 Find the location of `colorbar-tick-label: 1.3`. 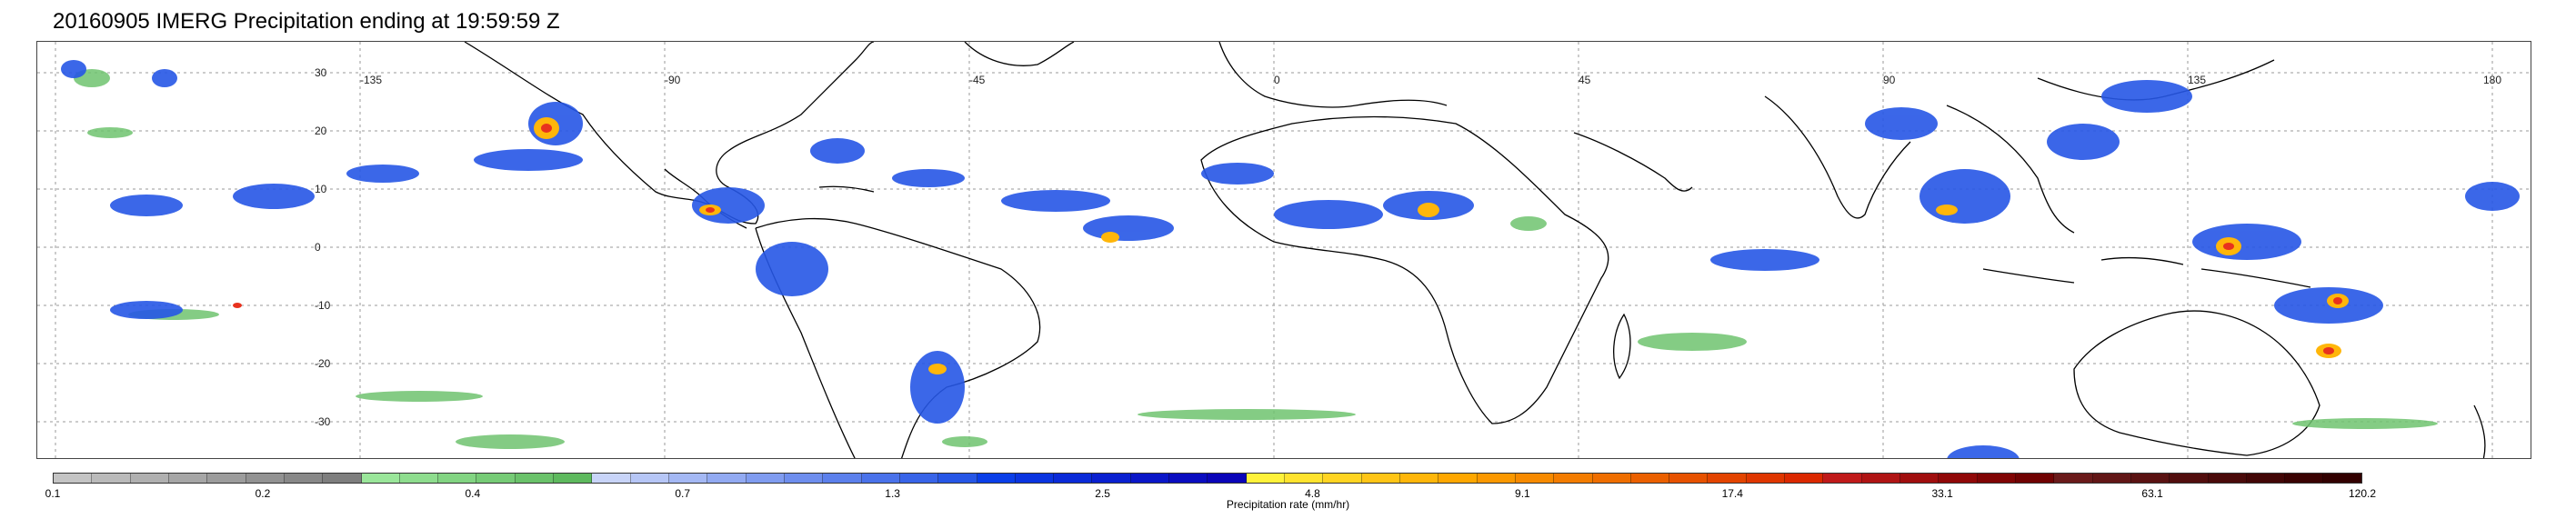

colorbar-tick-label: 1.3 is located at coordinates (893, 493).